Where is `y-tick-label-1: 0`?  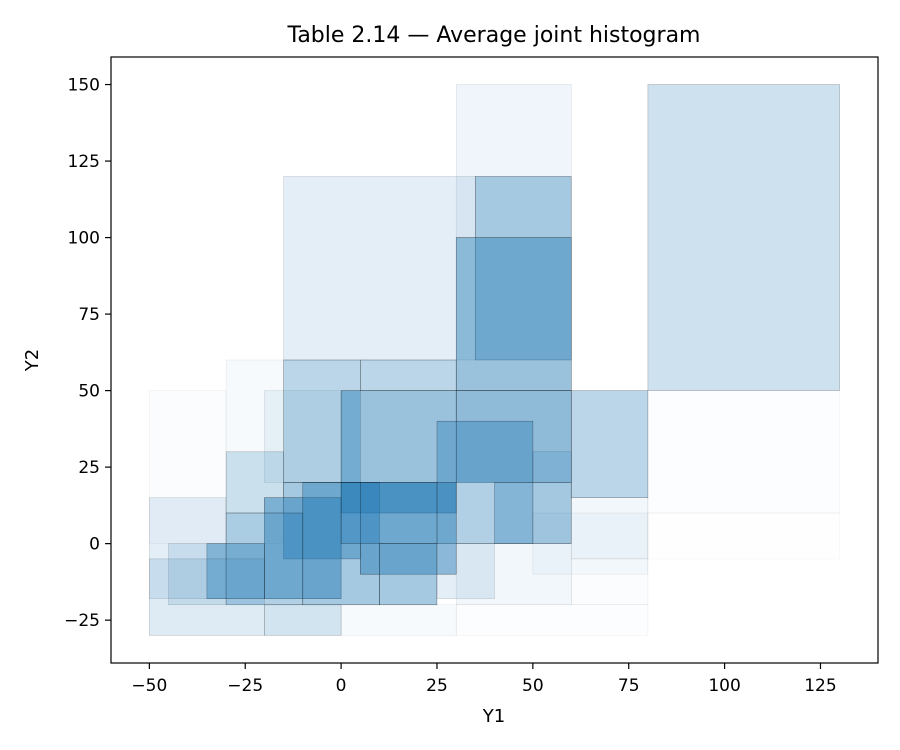 y-tick-label-1: 0 is located at coordinates (94, 545).